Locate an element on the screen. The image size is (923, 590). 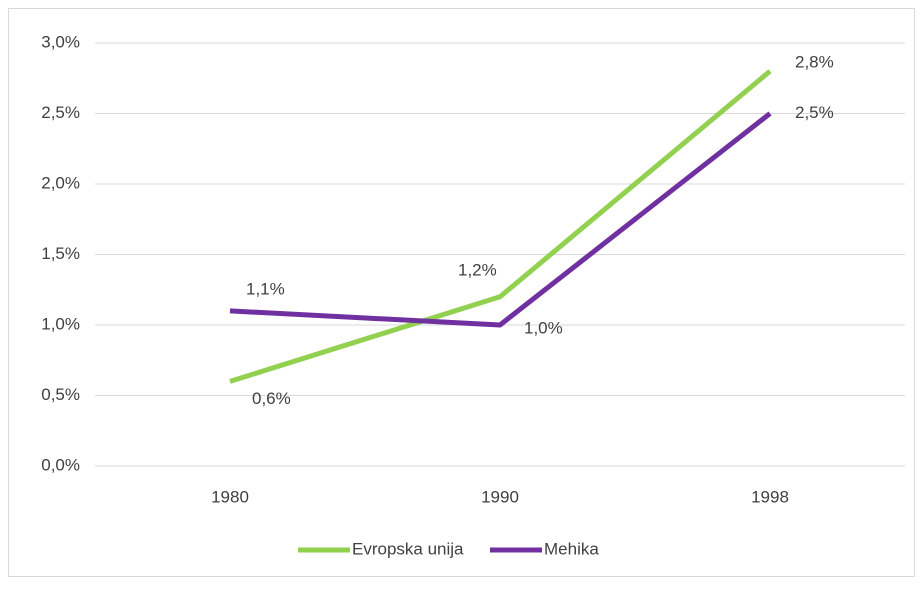
data-label: 0,6% is located at coordinates (271, 398).